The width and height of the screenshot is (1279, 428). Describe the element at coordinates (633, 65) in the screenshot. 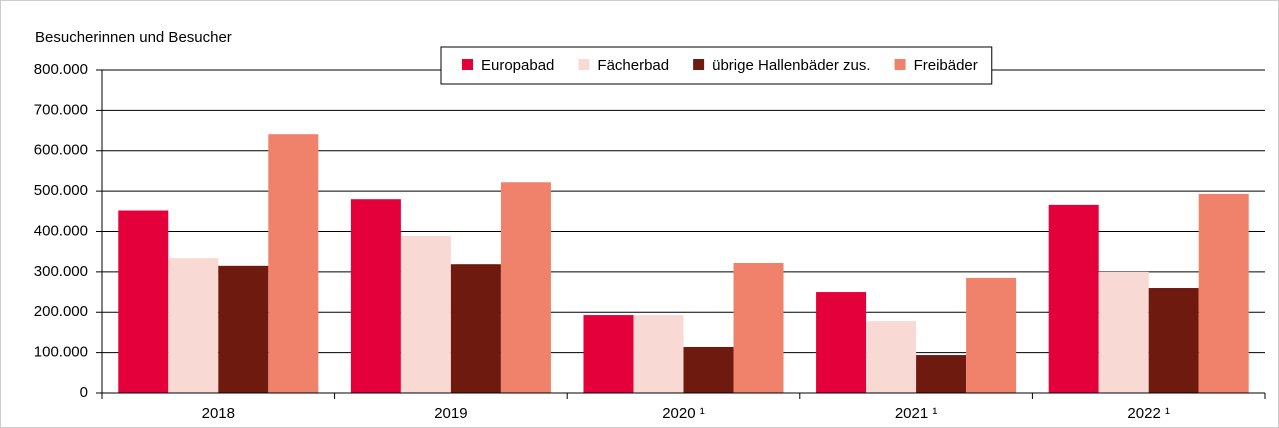

I see `legend-label: Fächerbad` at that location.